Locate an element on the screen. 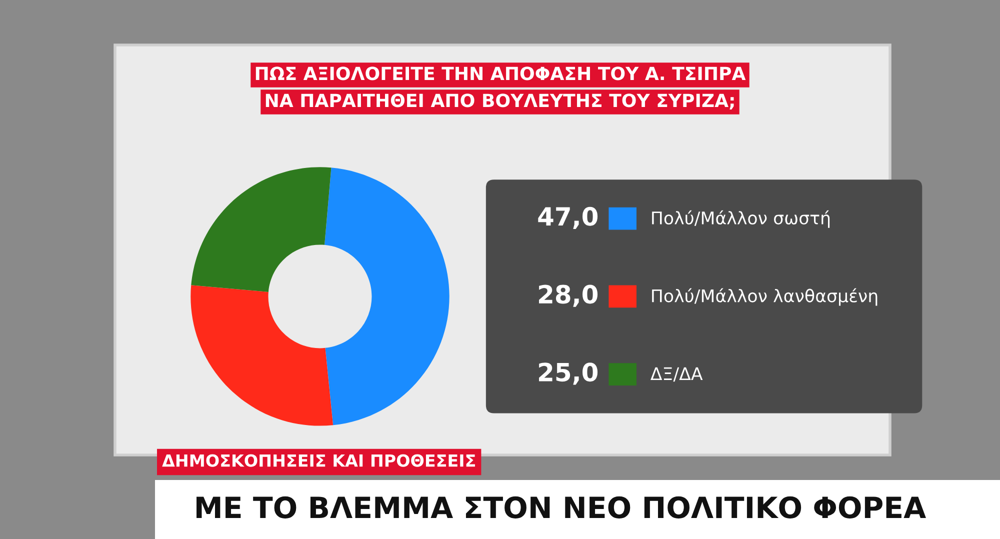 This screenshot has height=539, width=1000. data-label: 47,0 is located at coordinates (568, 218).